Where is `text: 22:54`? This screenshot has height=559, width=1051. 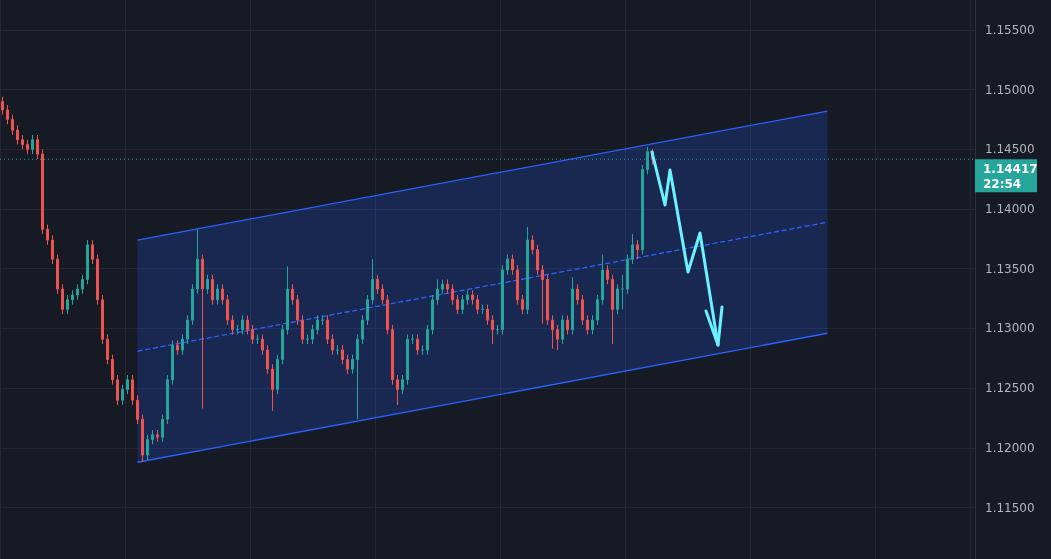 text: 22:54 is located at coordinates (1002, 183).